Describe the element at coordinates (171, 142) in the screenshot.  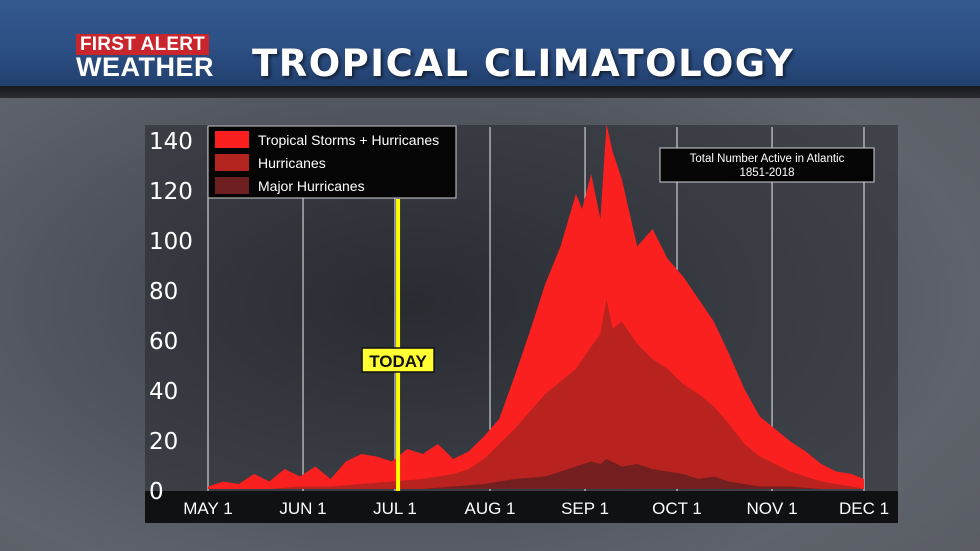
I see `y-tick-label: 140` at that location.